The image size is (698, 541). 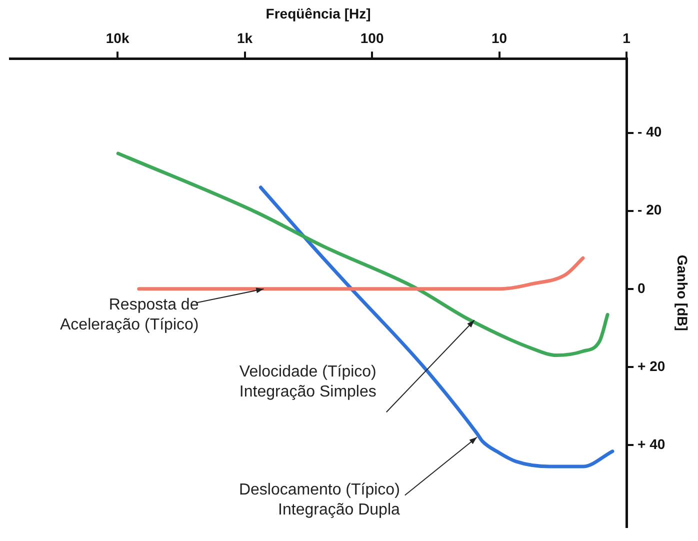 What do you see at coordinates (129, 315) in the screenshot?
I see `annotation: Resposta de Aceleração (Típico)` at bounding box center [129, 315].